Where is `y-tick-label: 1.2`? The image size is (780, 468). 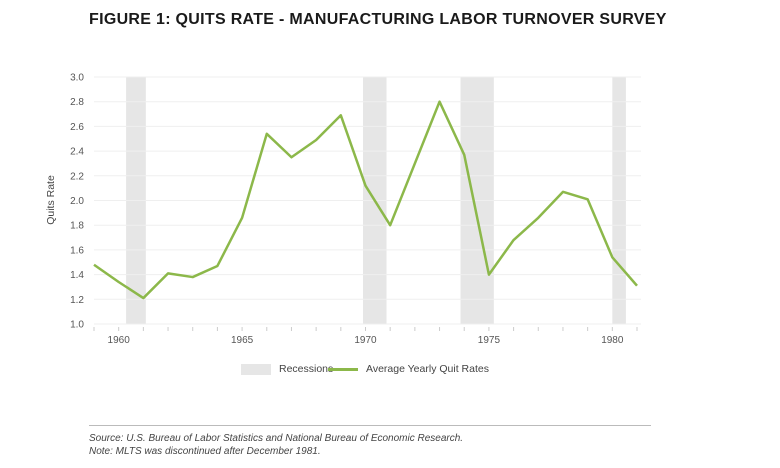 y-tick-label: 1.2 is located at coordinates (77, 300).